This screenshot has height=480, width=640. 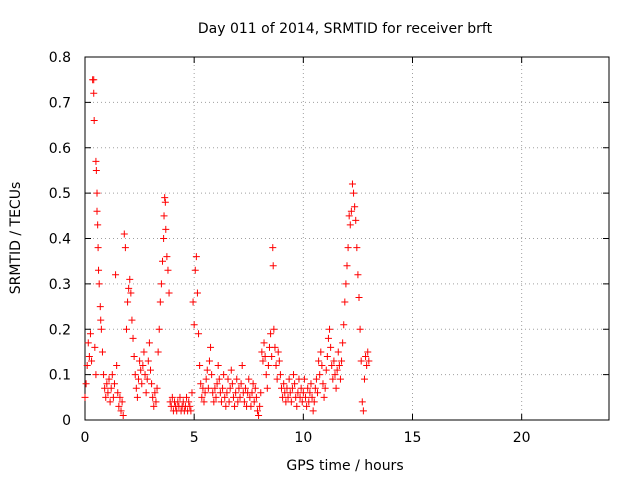 What do you see at coordinates (522, 438) in the screenshot?
I see `x-tick-label: 20` at bounding box center [522, 438].